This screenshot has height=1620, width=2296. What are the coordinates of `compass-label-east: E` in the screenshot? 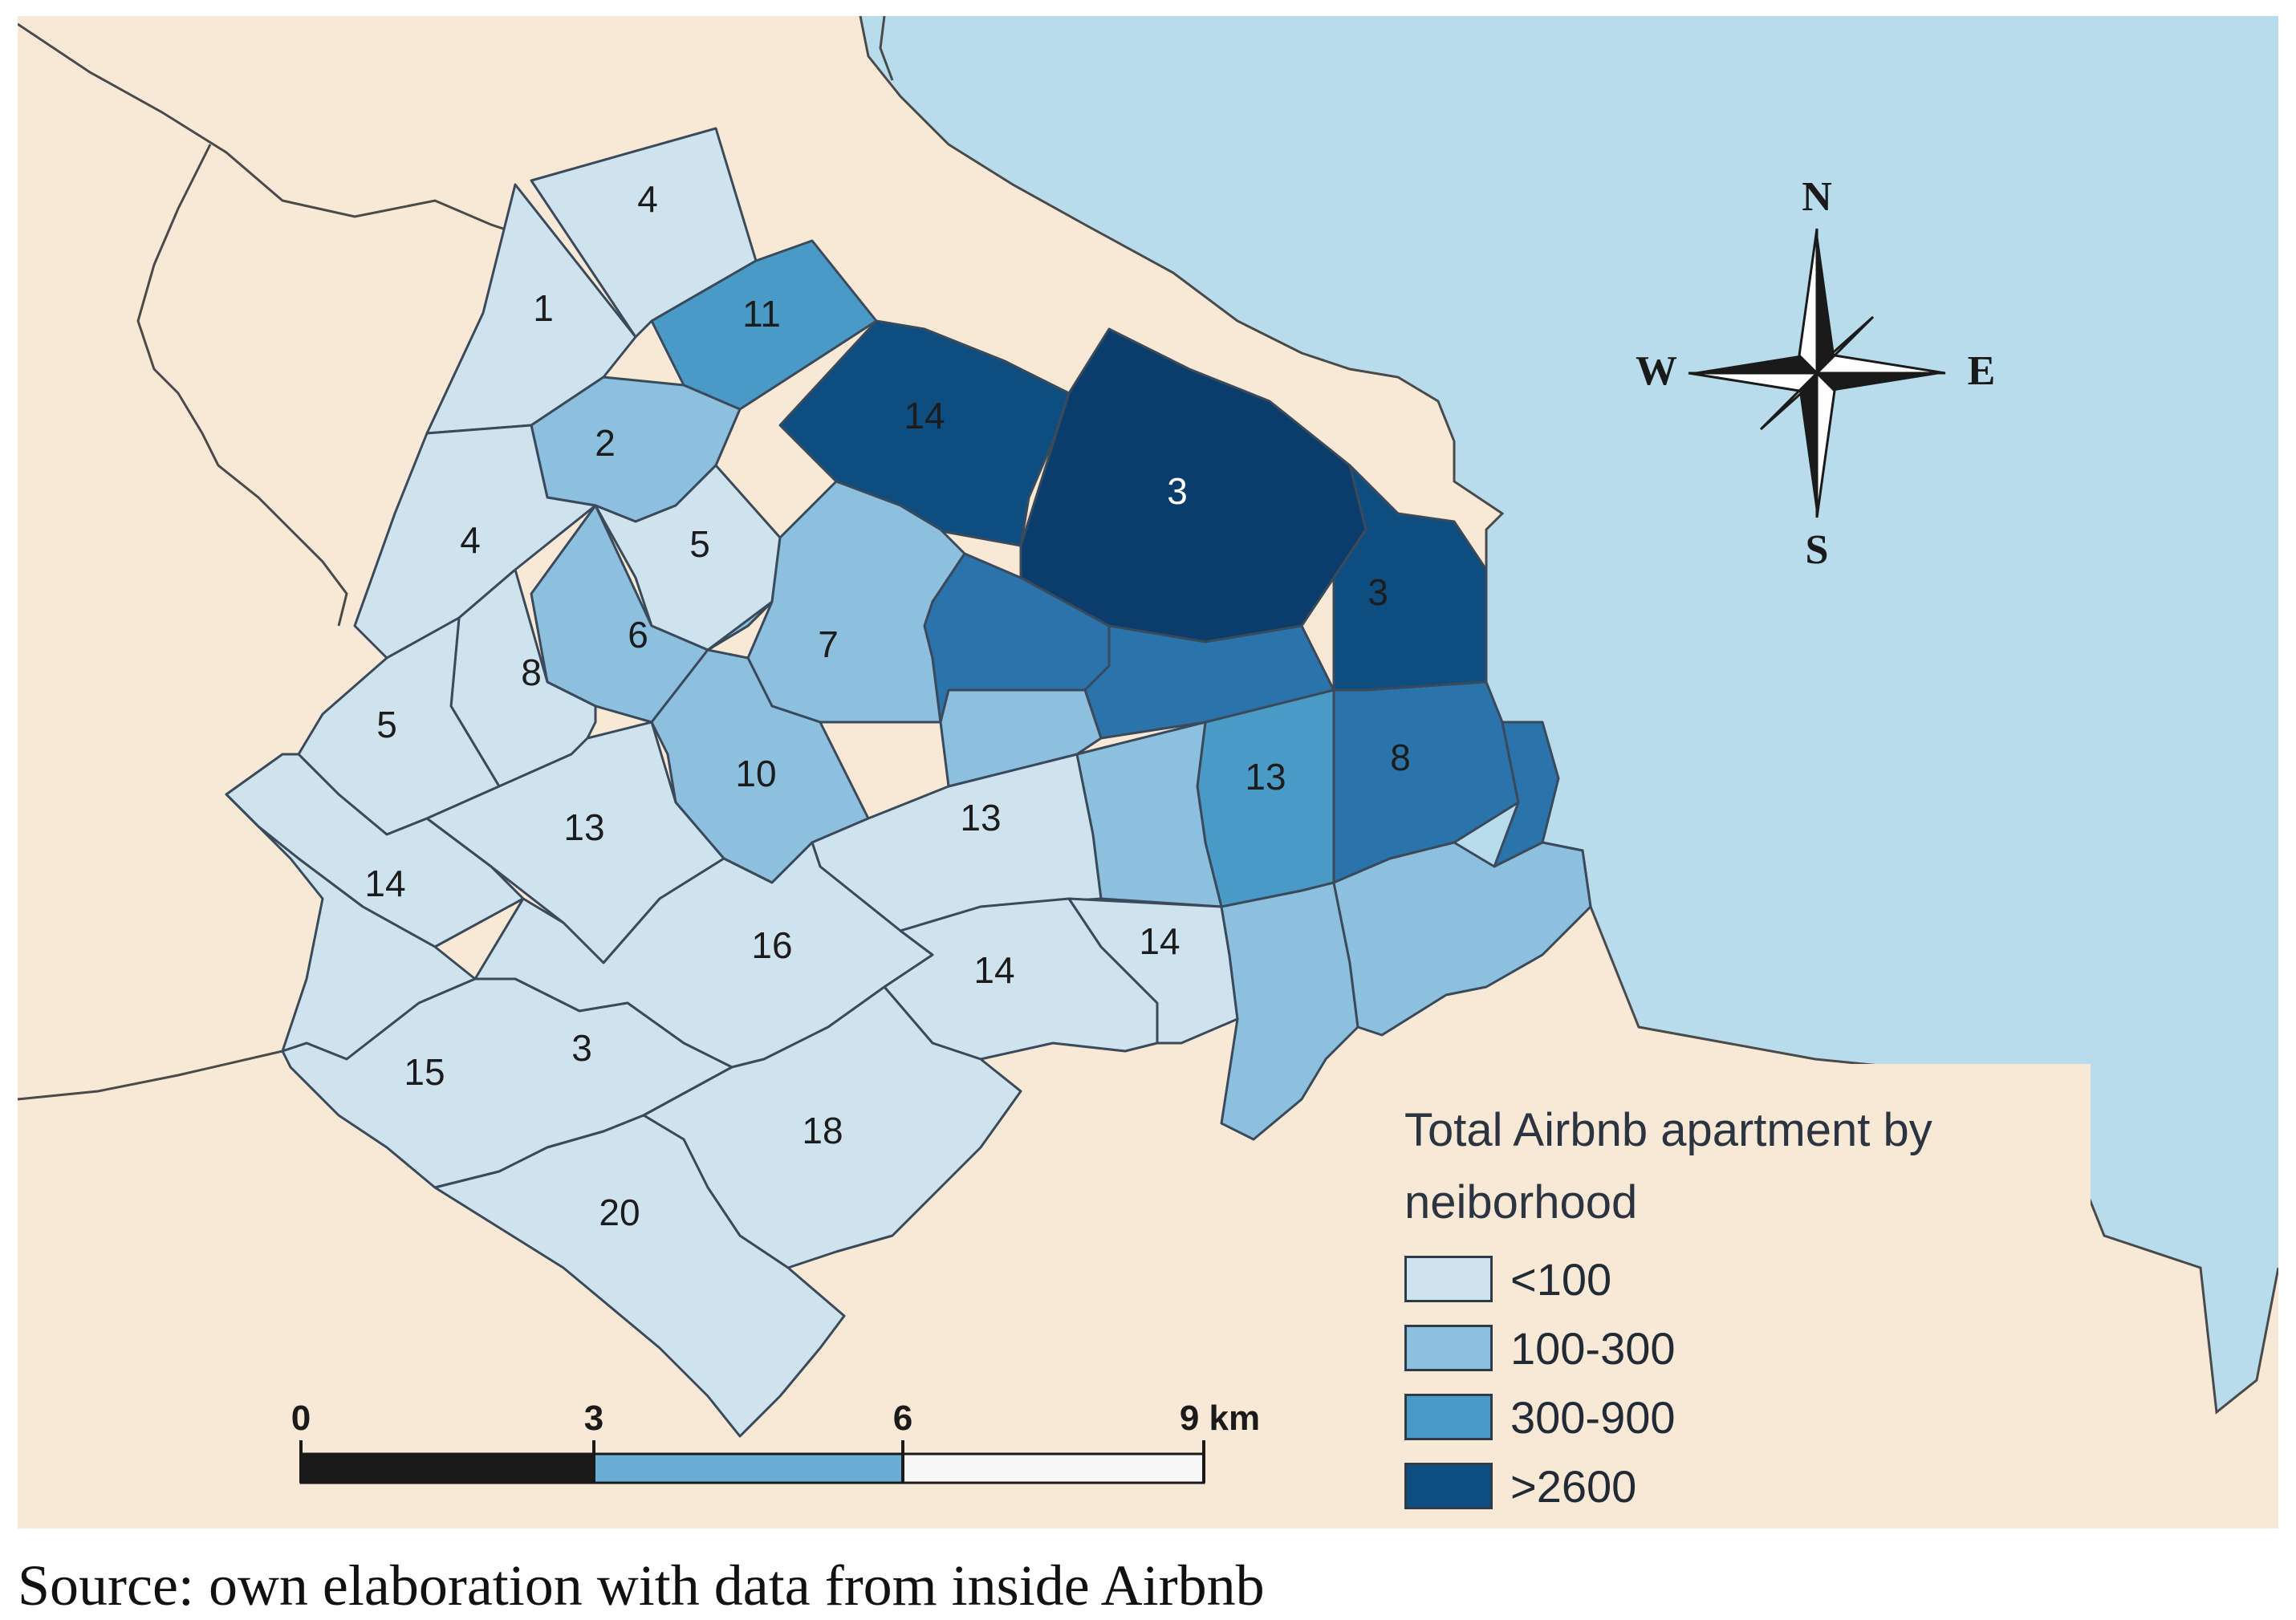 It's located at (1982, 371).